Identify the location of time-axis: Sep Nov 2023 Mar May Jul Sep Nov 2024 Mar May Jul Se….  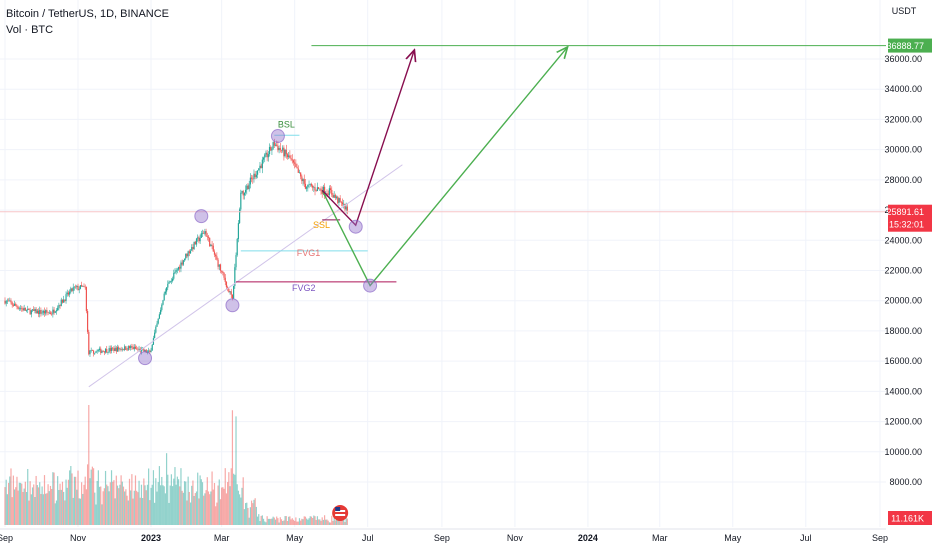
(444, 535).